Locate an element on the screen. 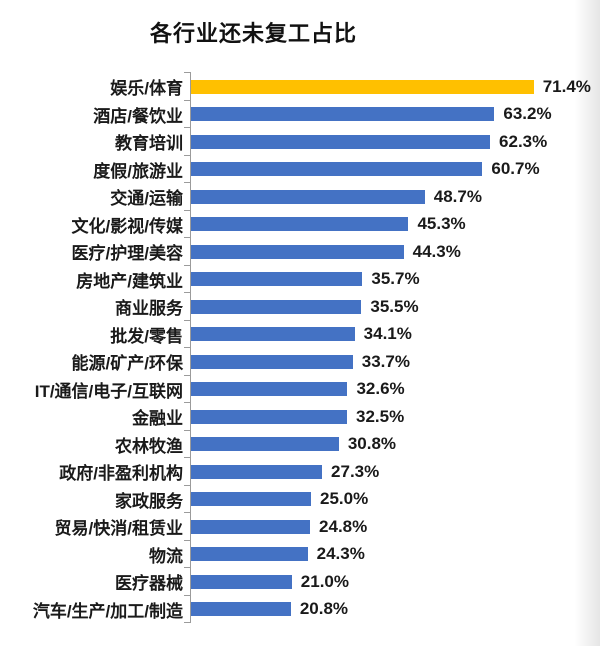 The height and width of the screenshot is (646, 600). value-label: 34.1% is located at coordinates (387, 334).